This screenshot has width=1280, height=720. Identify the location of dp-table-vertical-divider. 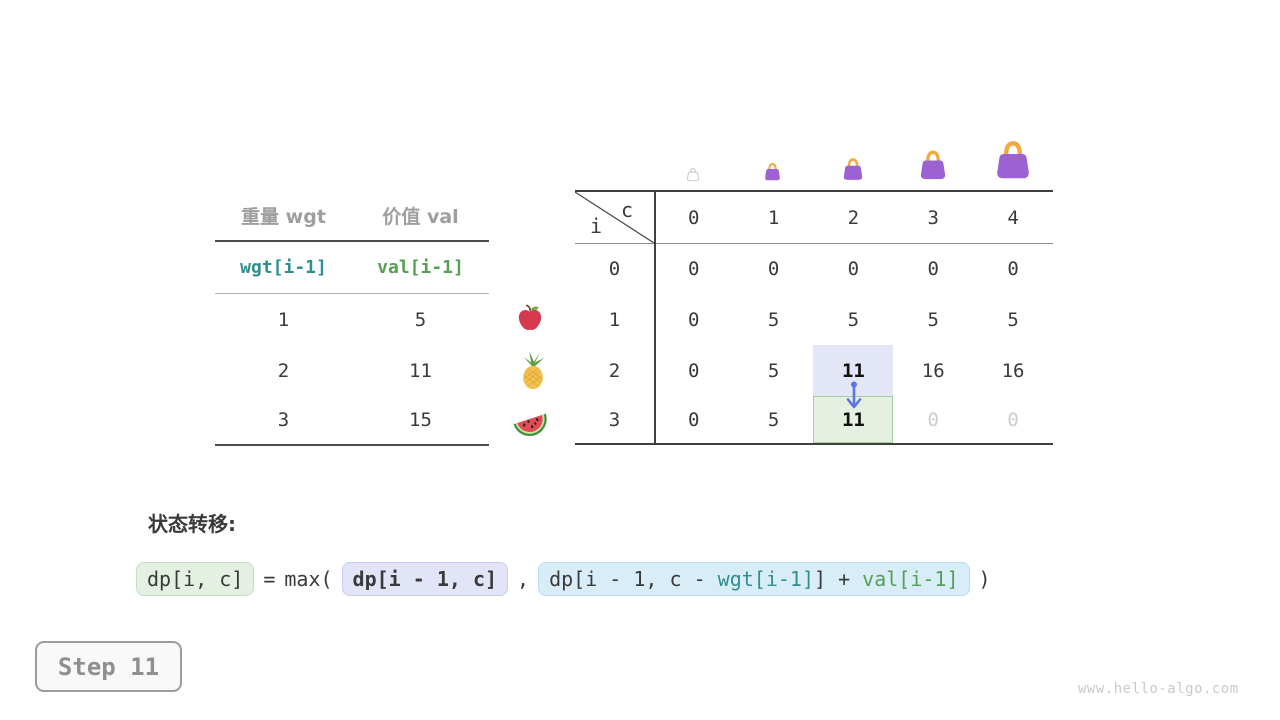
(655, 317).